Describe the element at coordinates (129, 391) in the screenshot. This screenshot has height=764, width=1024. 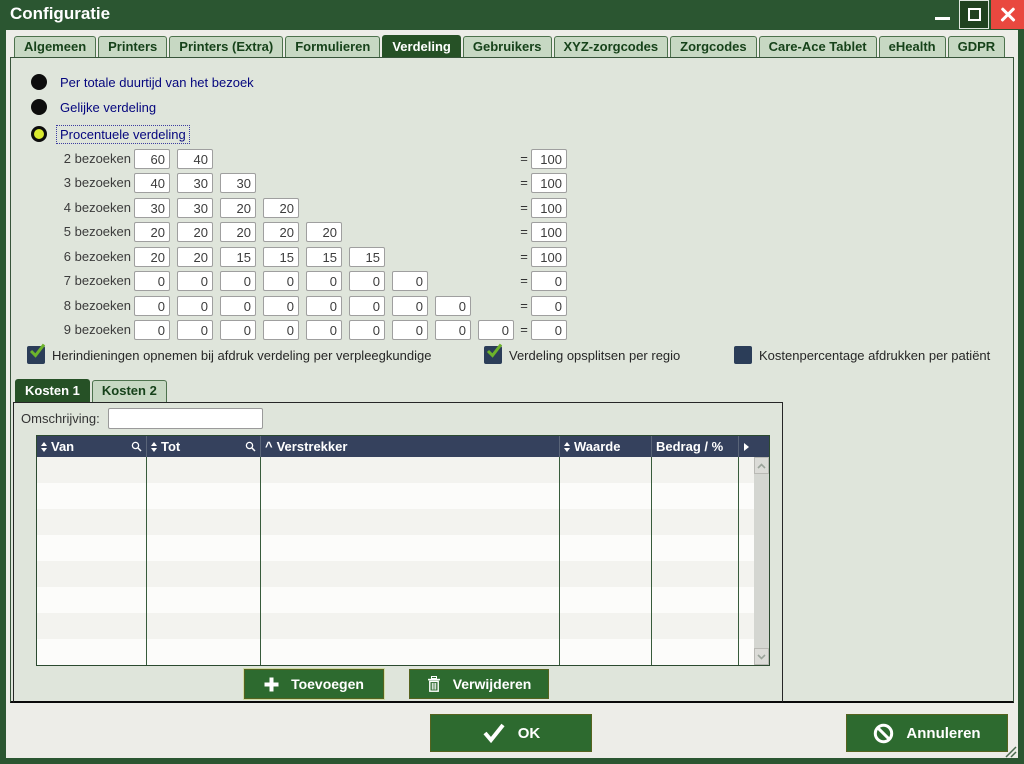
I see `tab-kosten-2: Kosten 2` at that location.